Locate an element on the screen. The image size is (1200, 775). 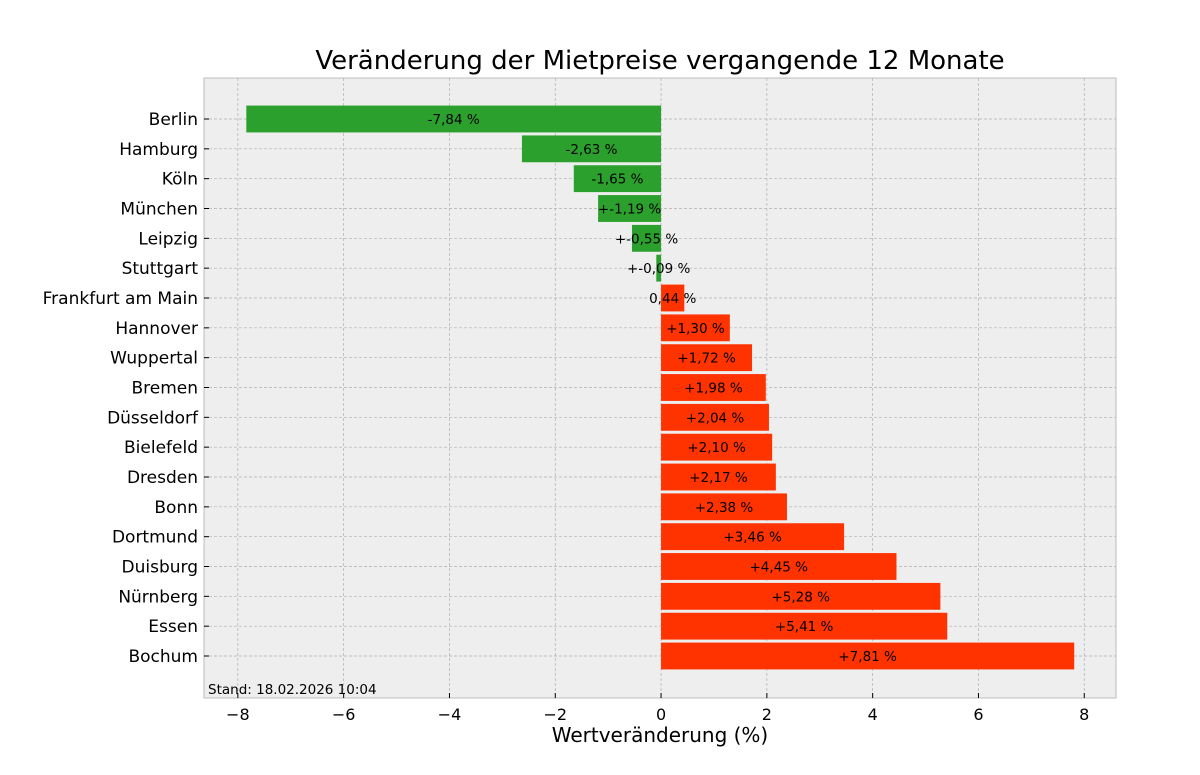
bar-dresden is located at coordinates (718, 477).